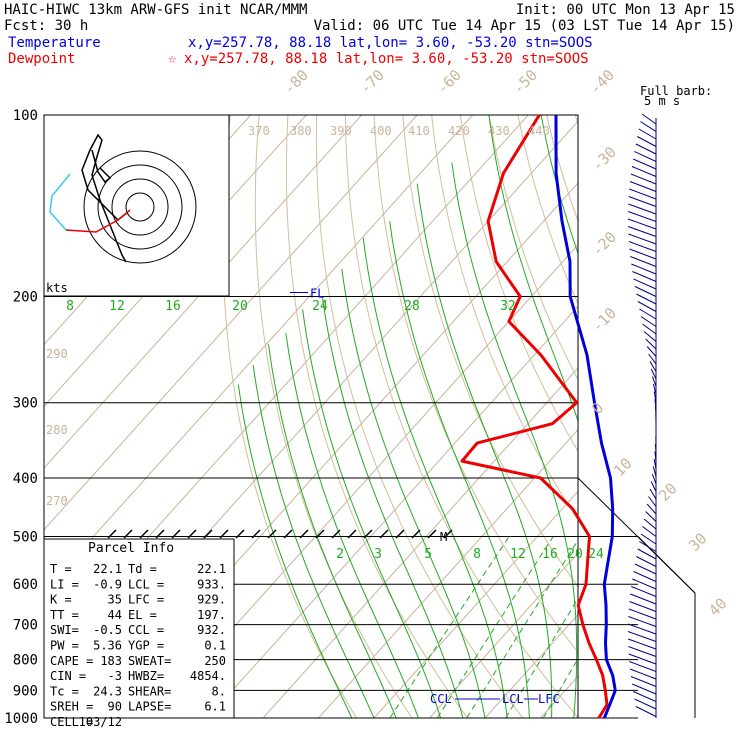  What do you see at coordinates (508, 306) in the screenshot?
I see `mixing-ratio-label: 32` at bounding box center [508, 306].